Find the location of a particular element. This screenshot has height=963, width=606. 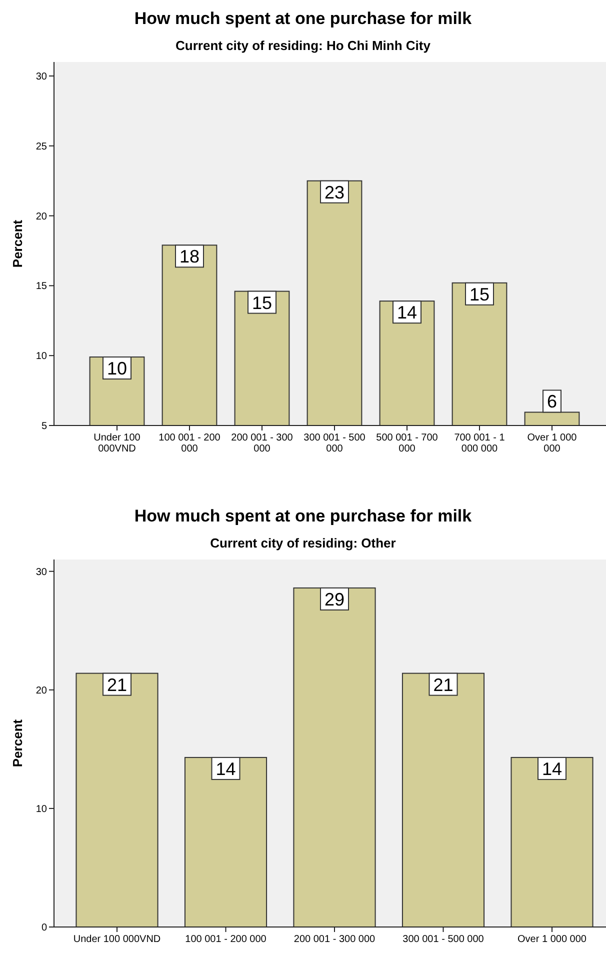

data-label: 29 is located at coordinates (334, 599).